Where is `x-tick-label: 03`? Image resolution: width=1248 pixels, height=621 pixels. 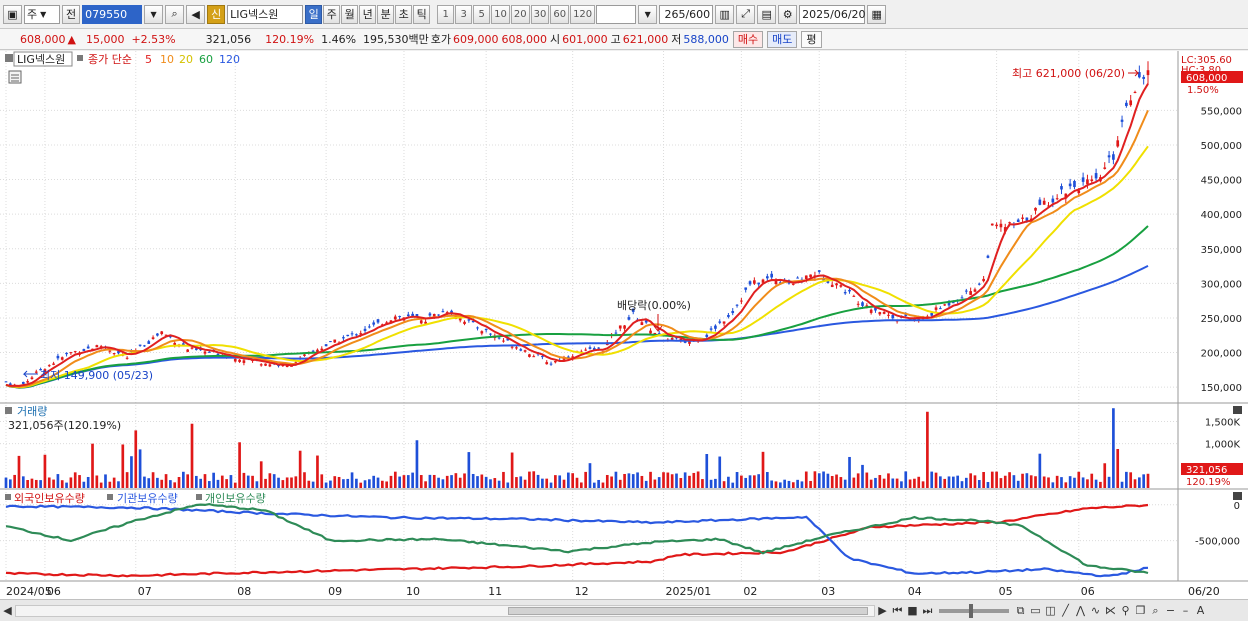 x-tick-label: 03 is located at coordinates (828, 591).